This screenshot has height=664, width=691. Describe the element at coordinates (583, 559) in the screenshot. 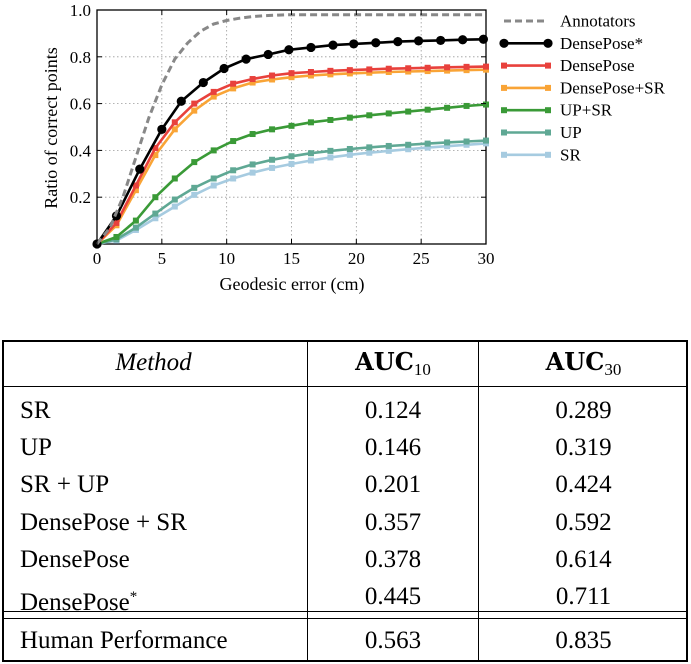

I see `table-row-auc30: 0.614` at that location.